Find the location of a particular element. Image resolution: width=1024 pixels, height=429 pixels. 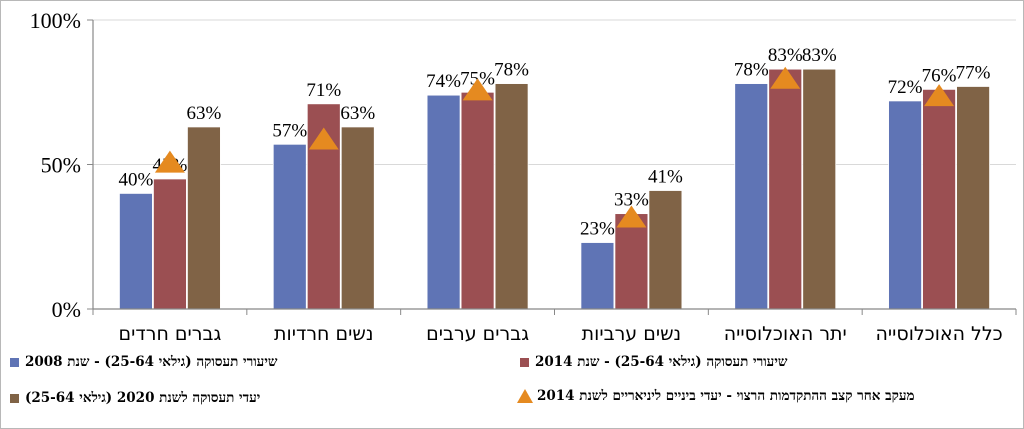

data-label: 41% is located at coordinates (665, 177).